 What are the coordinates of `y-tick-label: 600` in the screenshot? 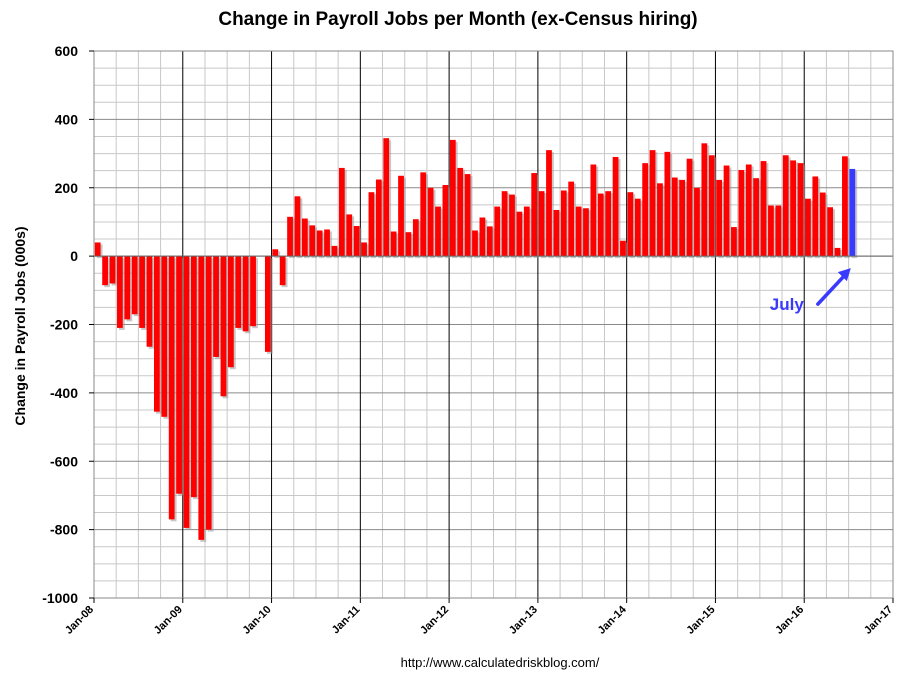 It's located at (67, 51).